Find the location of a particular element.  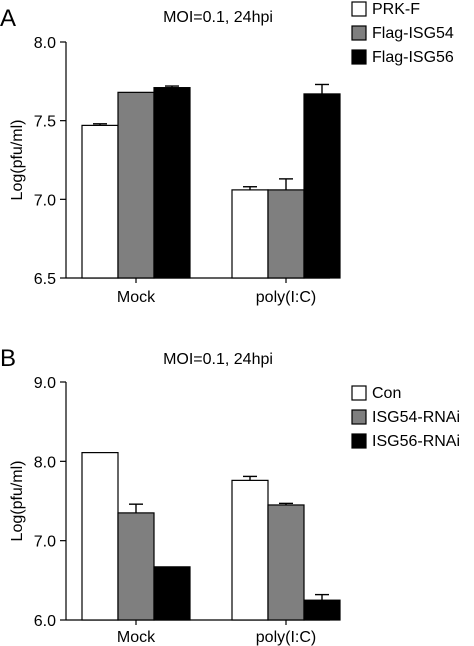

y-tick-label: 9.0 is located at coordinates (45, 383).